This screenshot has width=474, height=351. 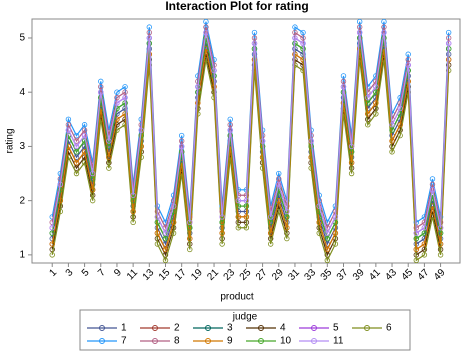 What do you see at coordinates (286, 341) in the screenshot?
I see `legend-label: 10` at bounding box center [286, 341].